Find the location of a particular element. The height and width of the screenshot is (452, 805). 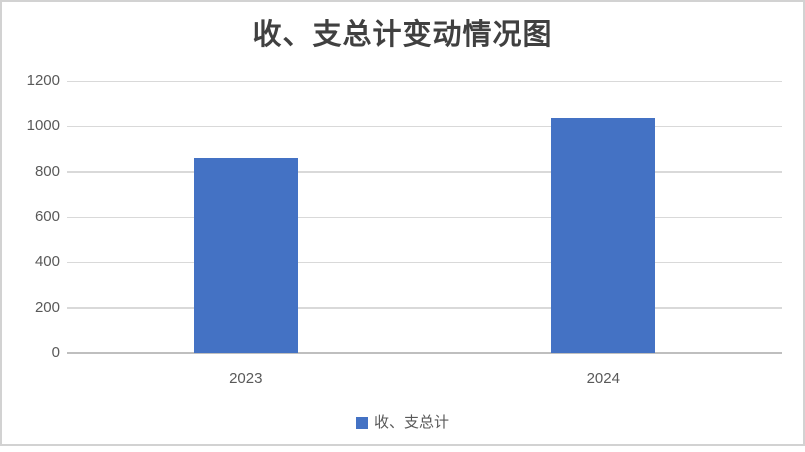

x-axis-category-label-2023: 2023 is located at coordinates (246, 378).